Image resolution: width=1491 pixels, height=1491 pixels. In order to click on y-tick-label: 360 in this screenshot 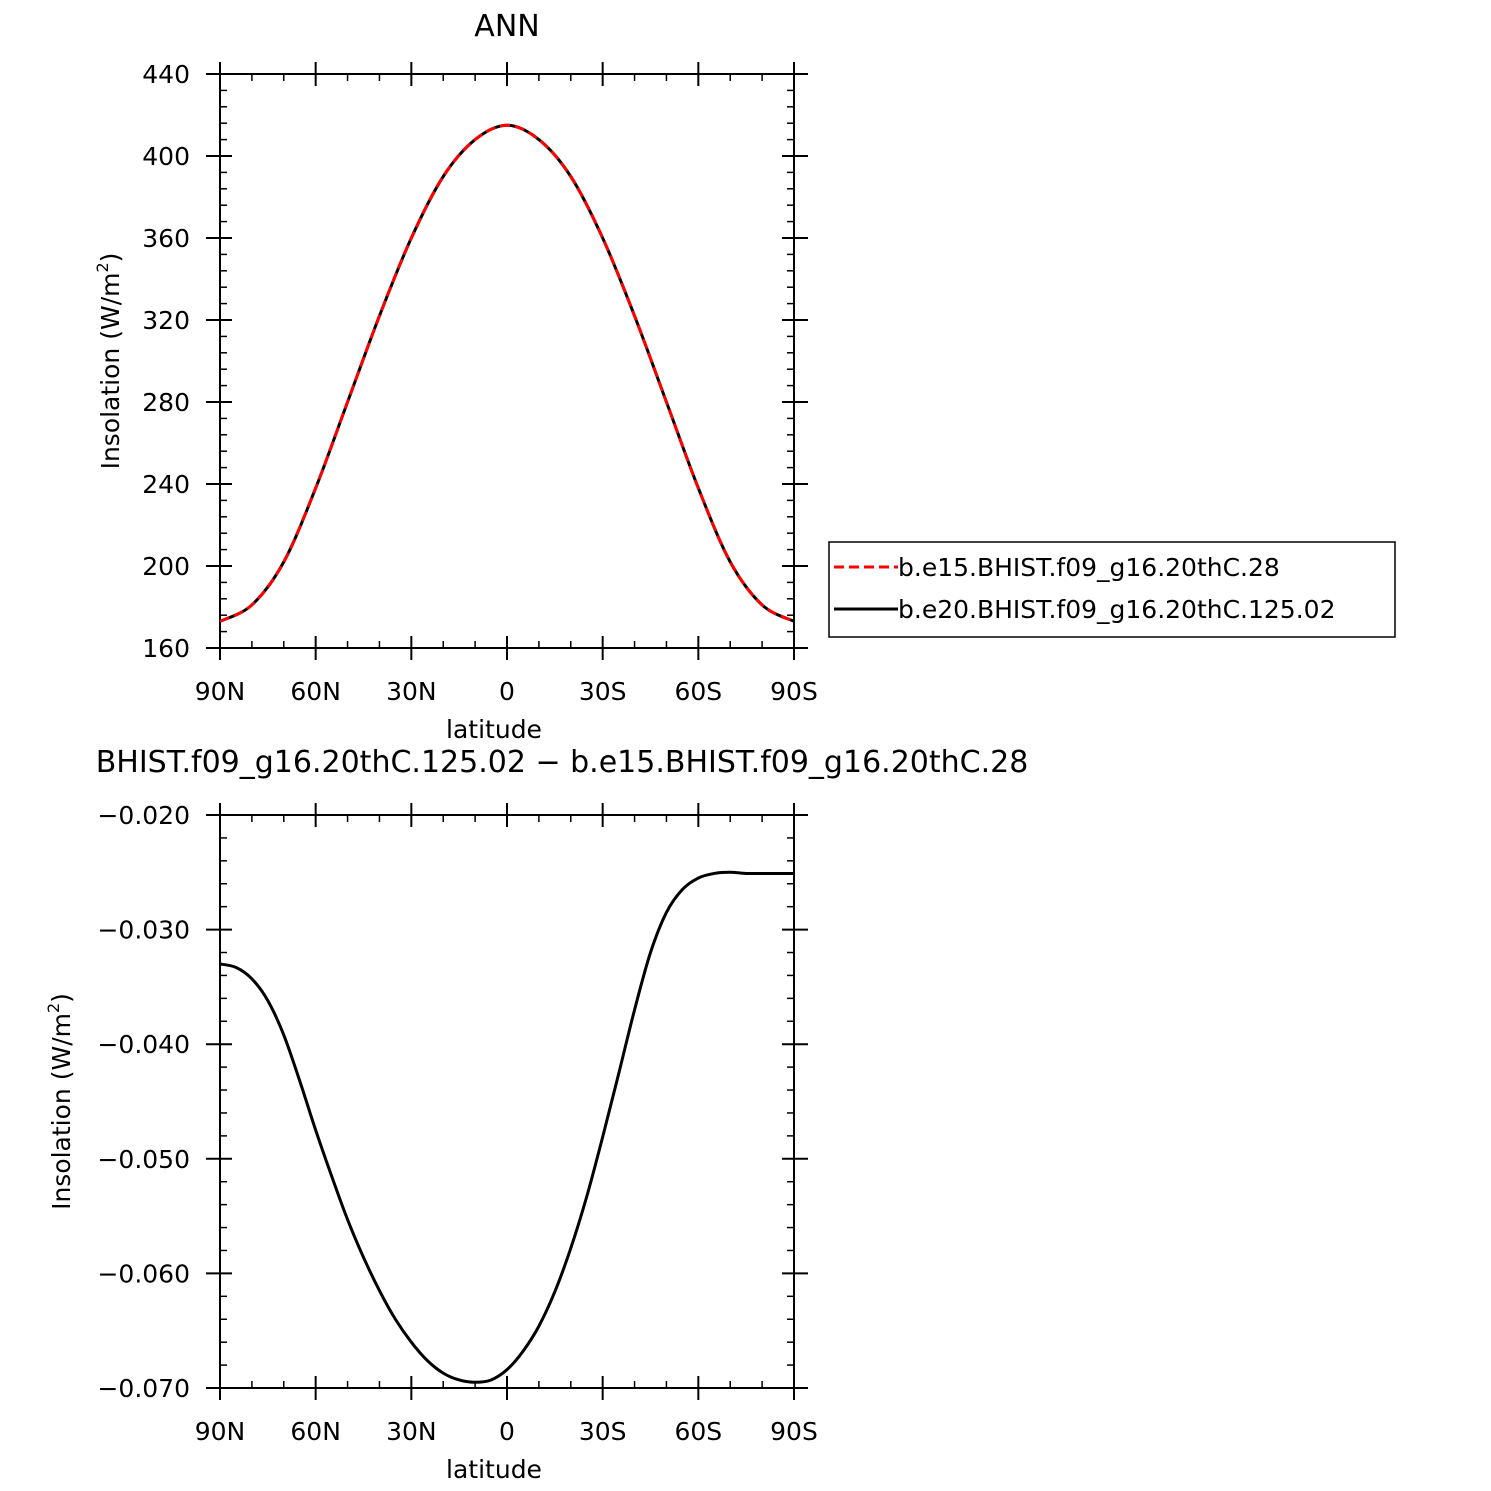, I will do `click(166, 238)`.